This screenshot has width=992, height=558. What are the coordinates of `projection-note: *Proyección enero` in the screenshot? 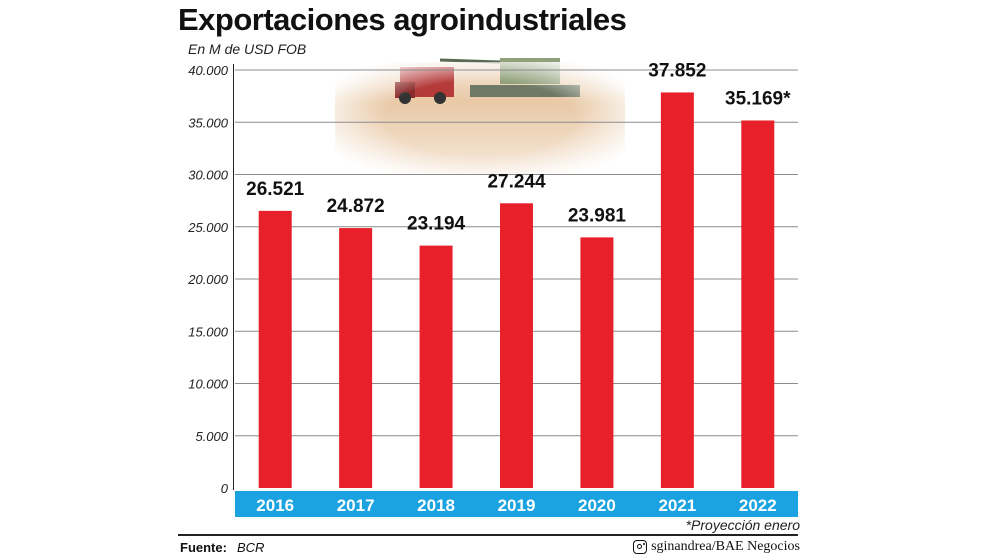 It's located at (742, 525).